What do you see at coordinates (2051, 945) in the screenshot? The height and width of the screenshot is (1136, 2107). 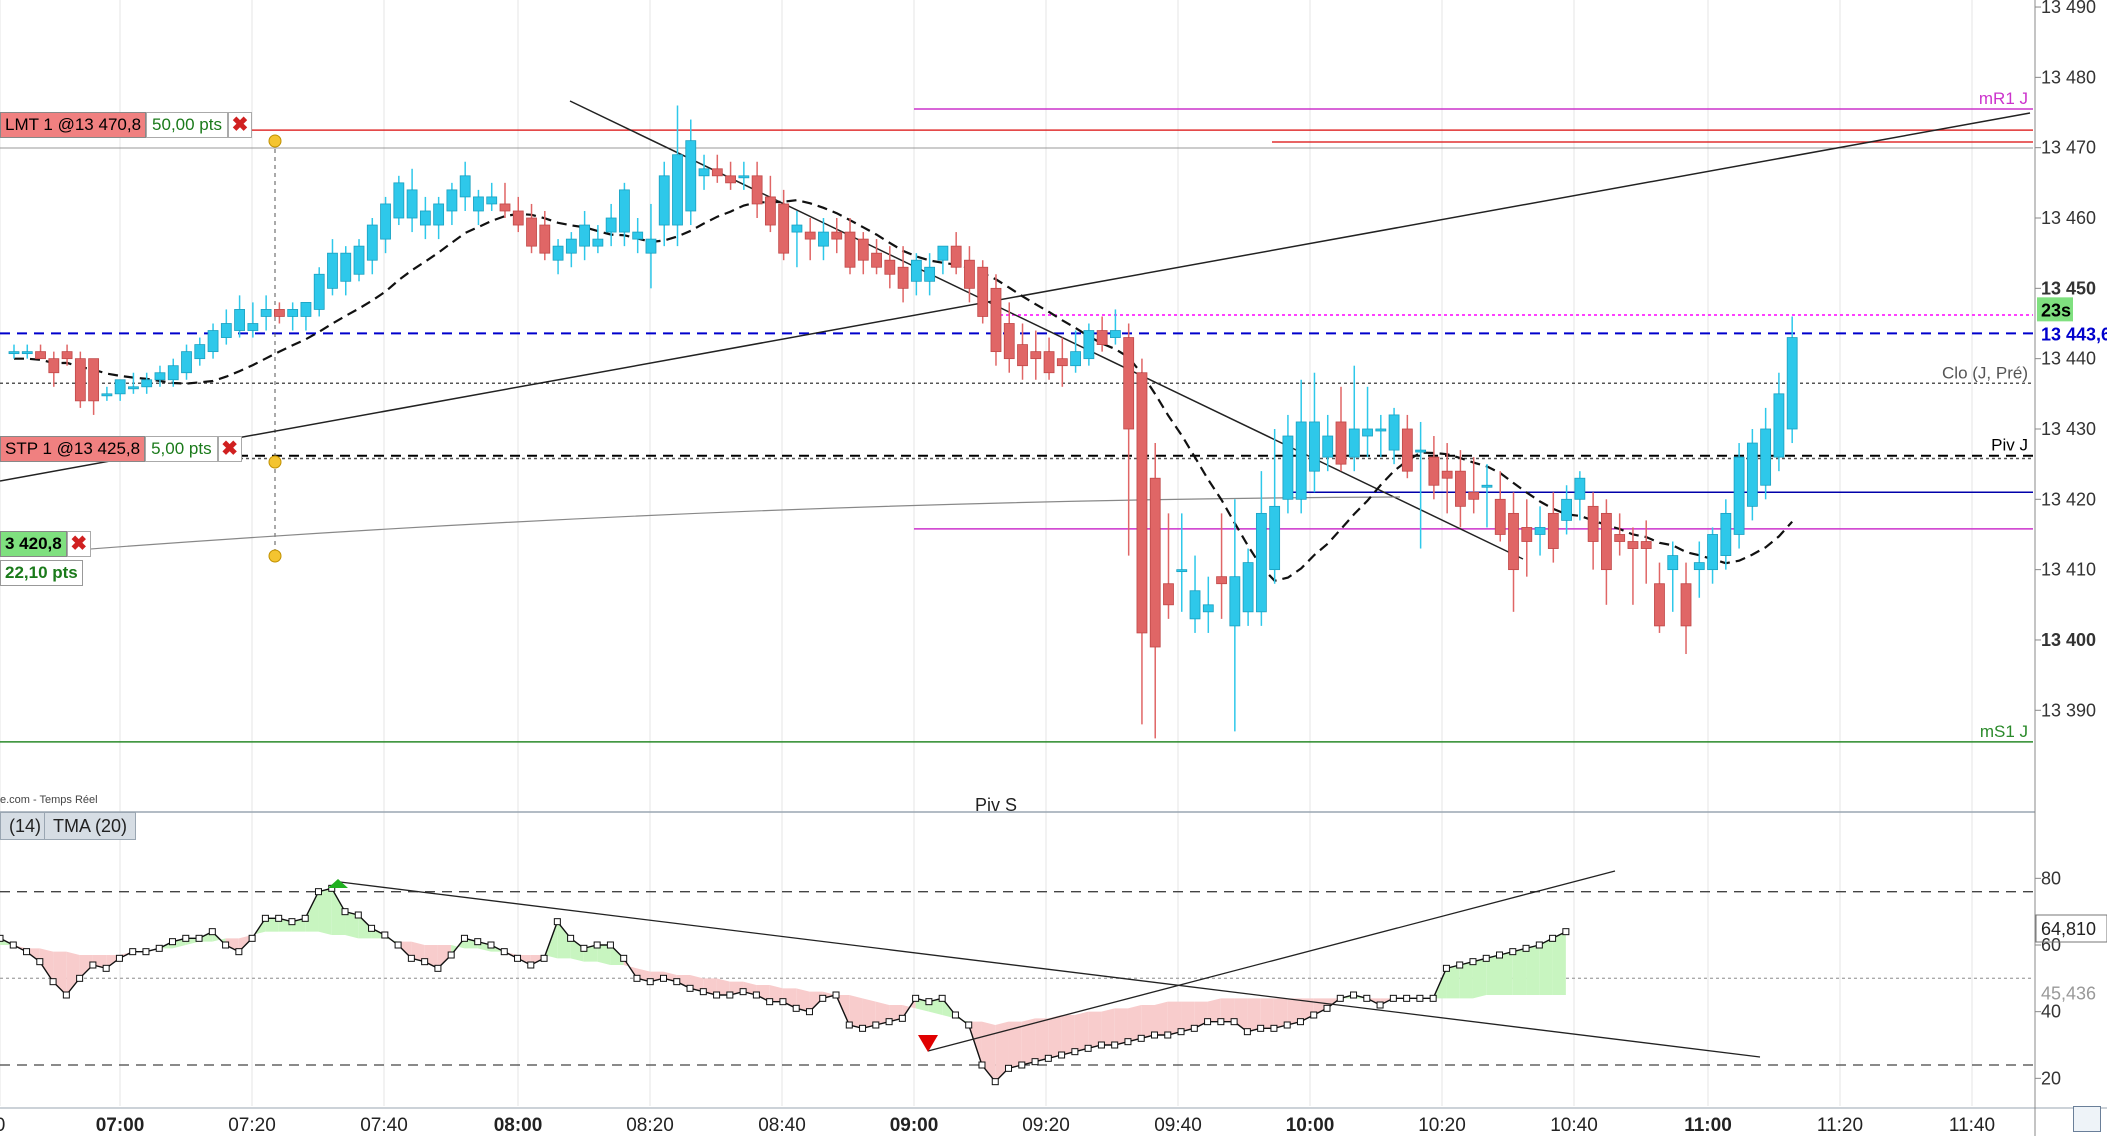 I see `osc-tick-label: 60` at bounding box center [2051, 945].